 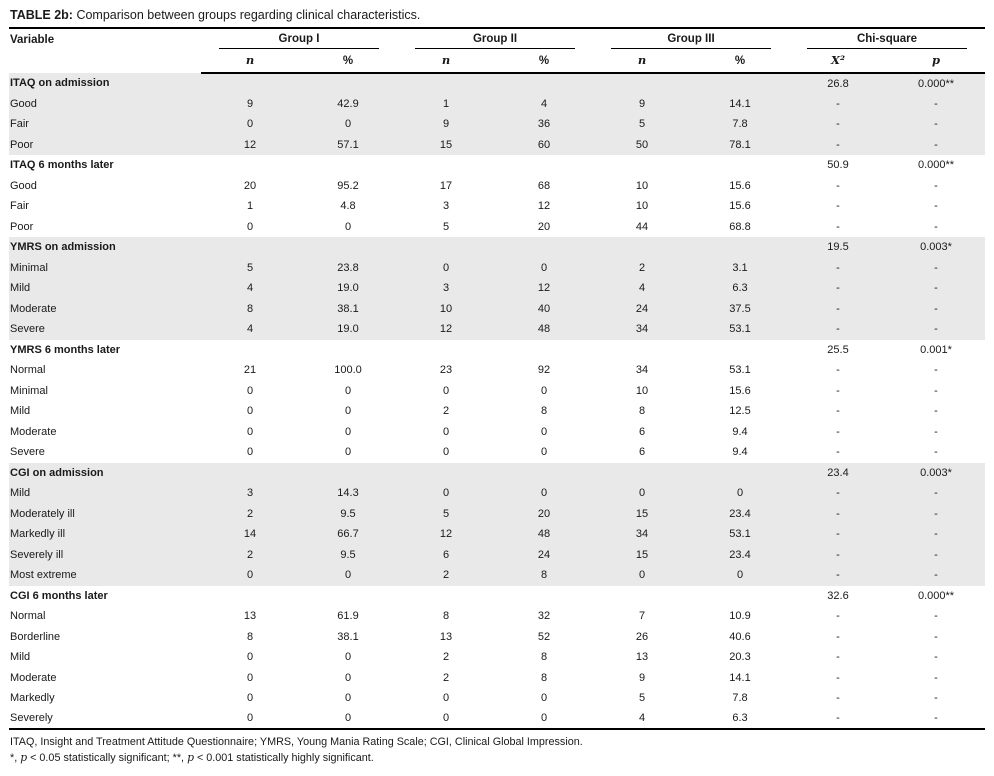 I want to click on table-row: Borderline 8 38.1 13 52 26 40.6 - -, so click(x=497, y=637).